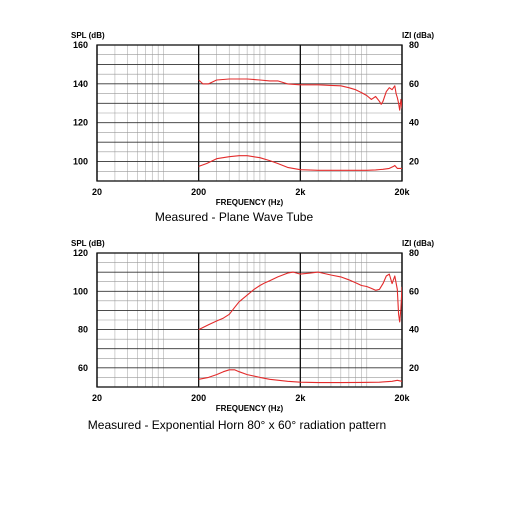 The height and width of the screenshot is (506, 517). I want to click on left-tick-label: 80, so click(83, 330).